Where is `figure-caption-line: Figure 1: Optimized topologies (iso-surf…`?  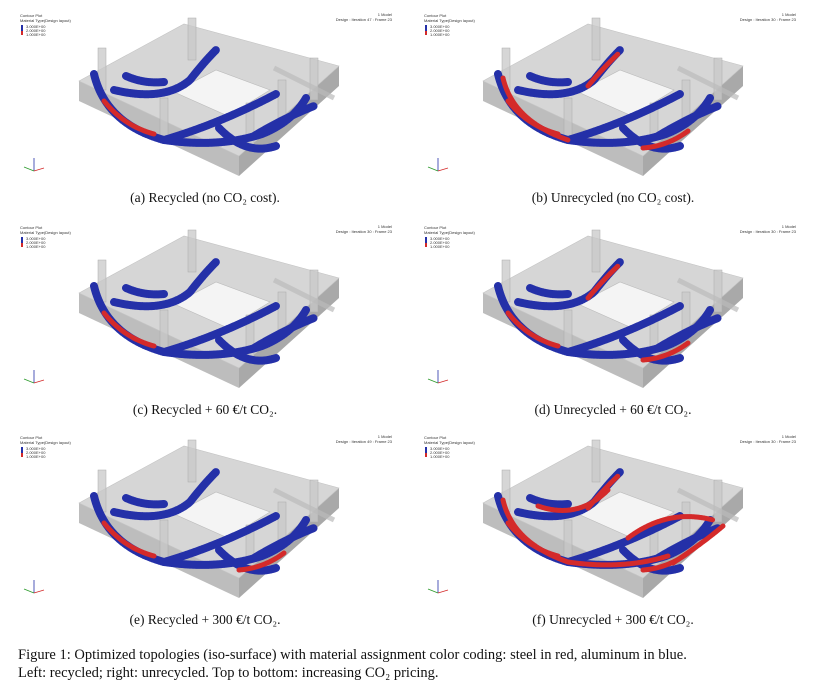
figure-caption-line: Figure 1: Optimized topologies (iso-surf… is located at coordinates (352, 655).